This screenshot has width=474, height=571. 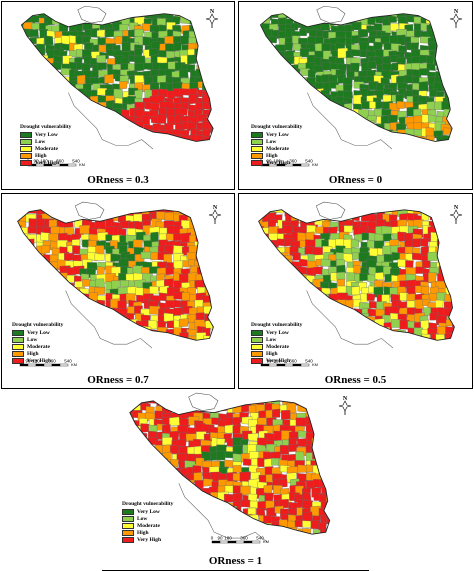 I want to click on gulf-coastline, so click(x=350, y=319).